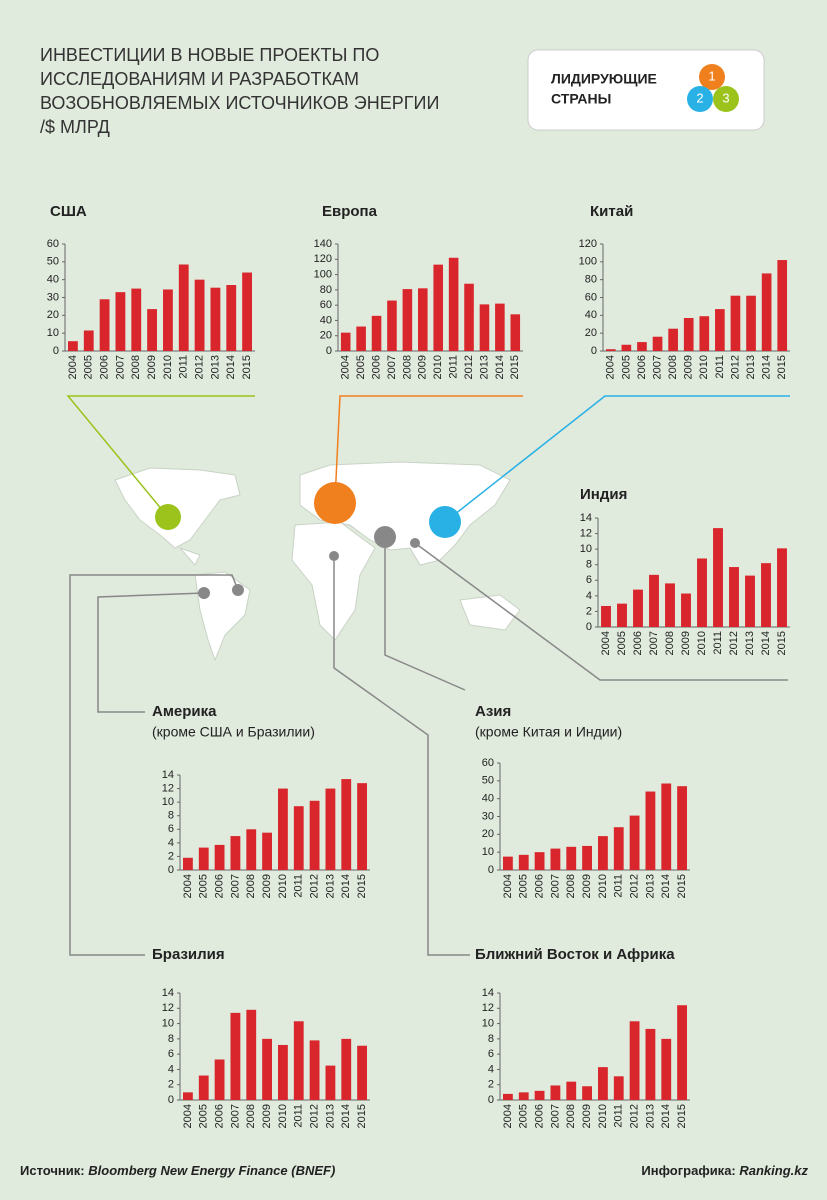 The height and width of the screenshot is (1200, 827). Describe the element at coordinates (438, 367) in the screenshot. I see `x-tick-label: 2010` at that location.